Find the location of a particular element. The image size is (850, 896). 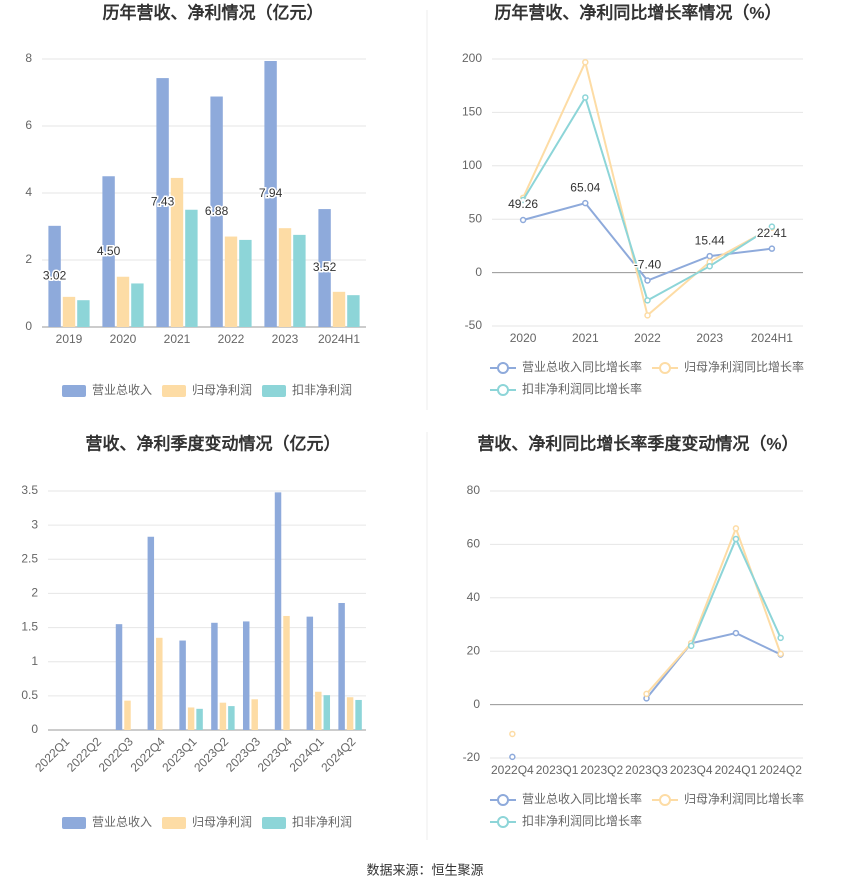

data-label: 7.43 is located at coordinates (163, 202).